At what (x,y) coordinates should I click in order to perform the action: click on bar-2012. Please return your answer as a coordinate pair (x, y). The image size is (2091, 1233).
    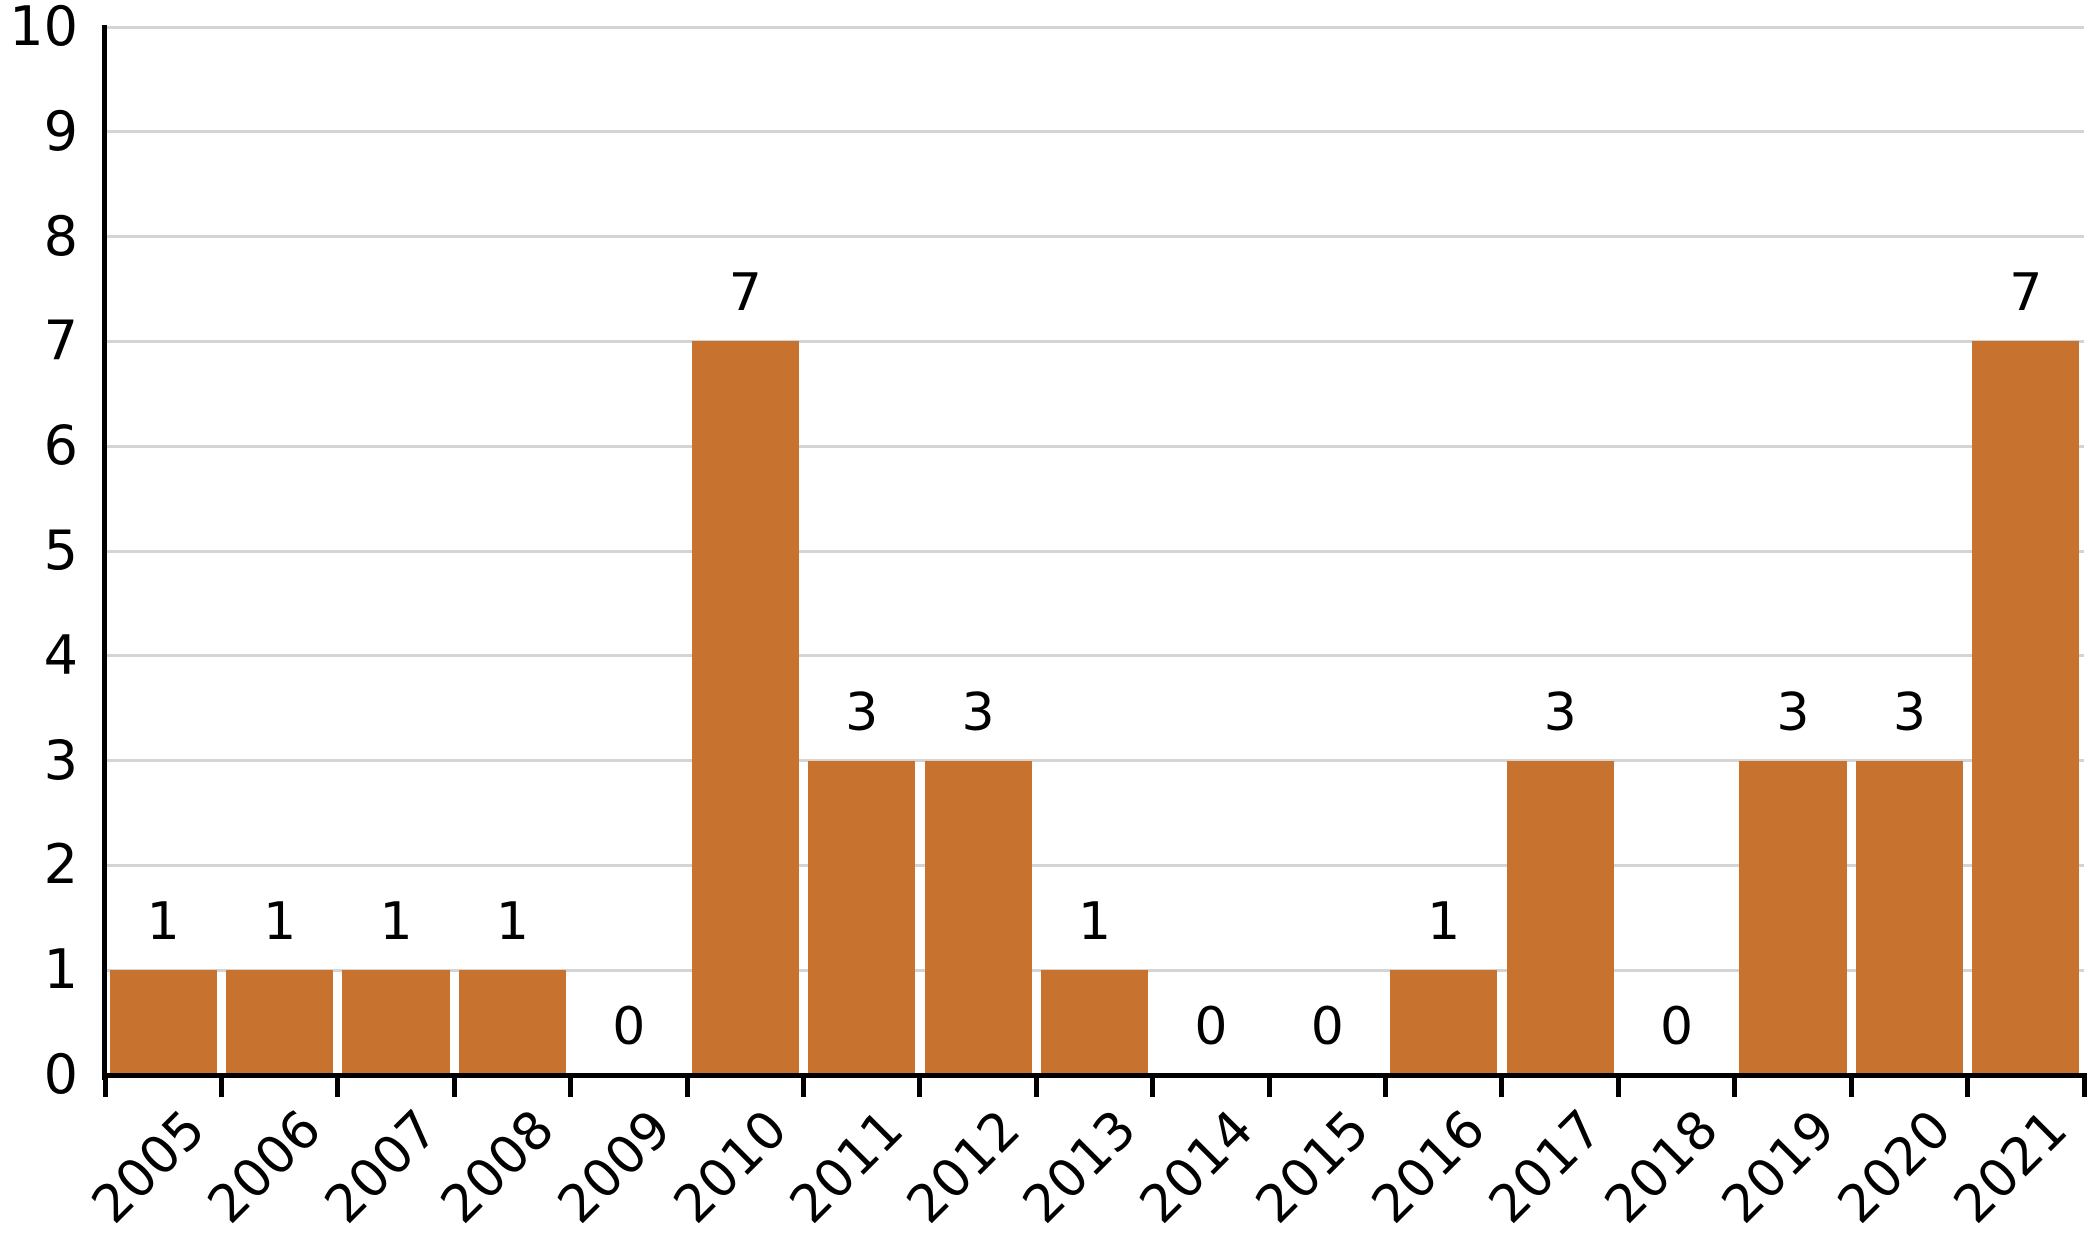
    Looking at the image, I should click on (978, 917).